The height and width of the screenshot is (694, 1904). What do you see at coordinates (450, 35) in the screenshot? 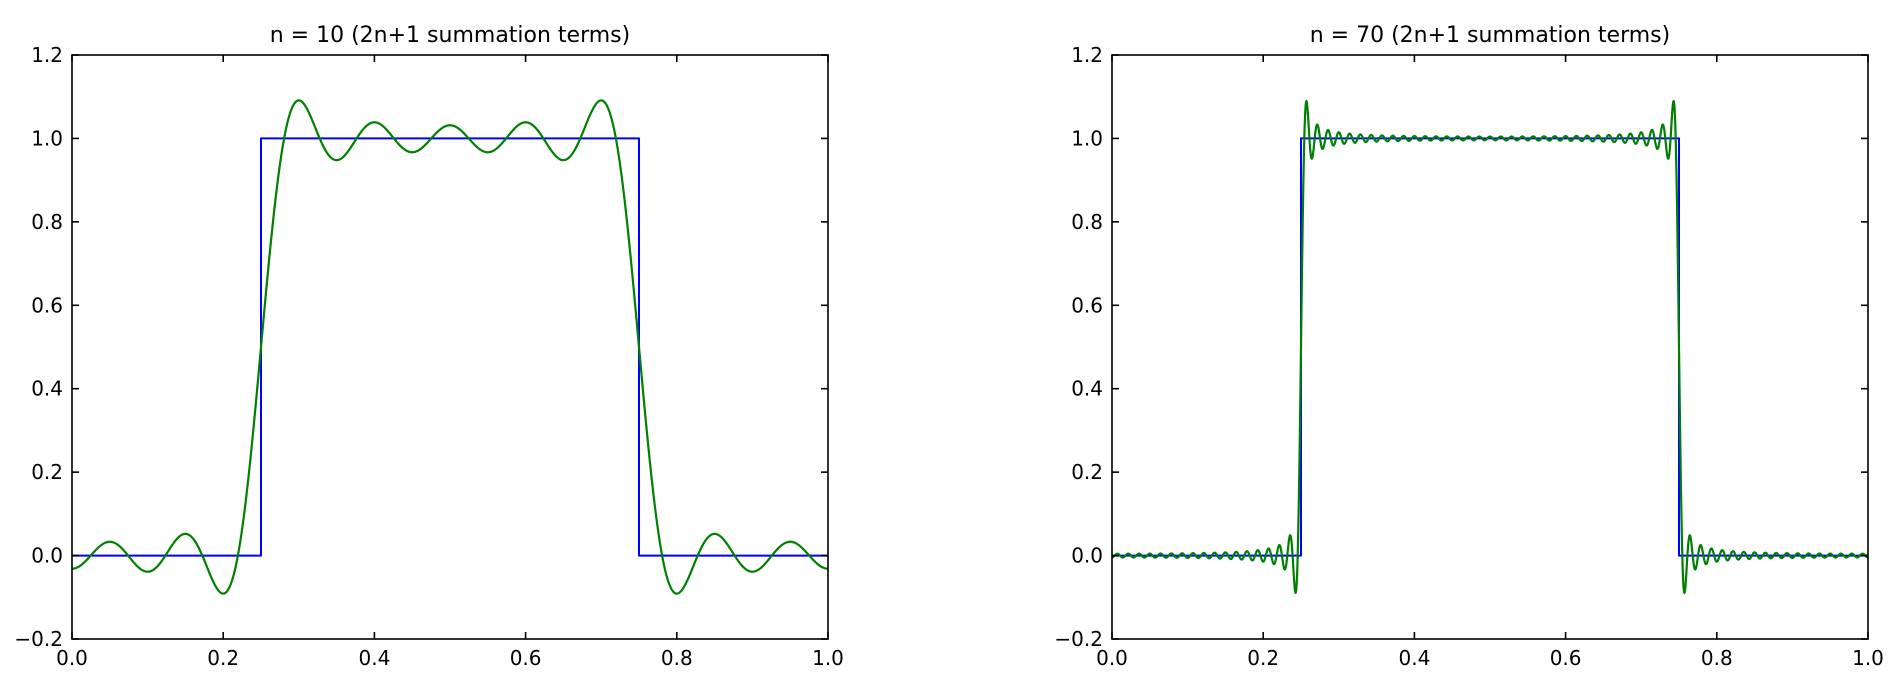
I see `plot-title: n = 10 (2n+1 summation terms)` at bounding box center [450, 35].